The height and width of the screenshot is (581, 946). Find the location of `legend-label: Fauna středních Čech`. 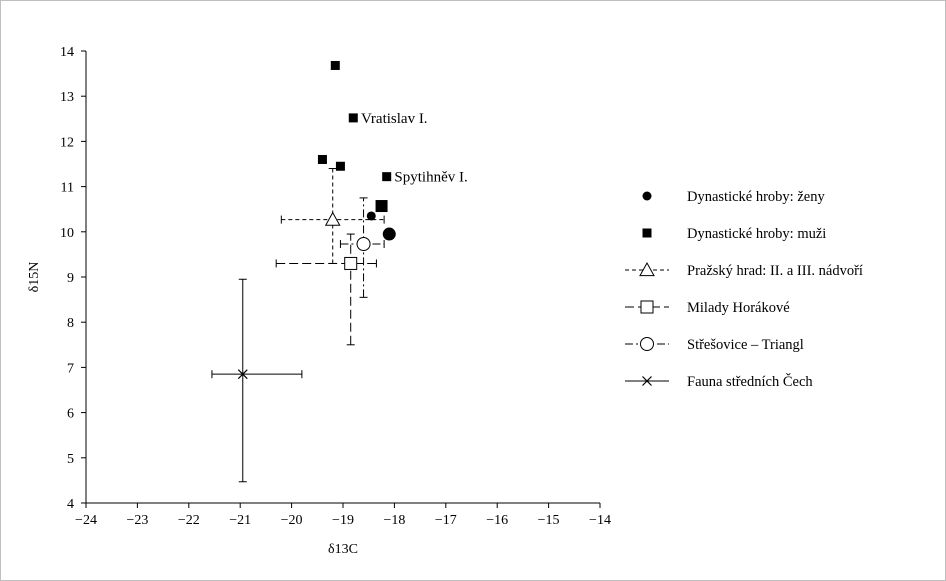

legend-label: Fauna středních Čech is located at coordinates (750, 381).